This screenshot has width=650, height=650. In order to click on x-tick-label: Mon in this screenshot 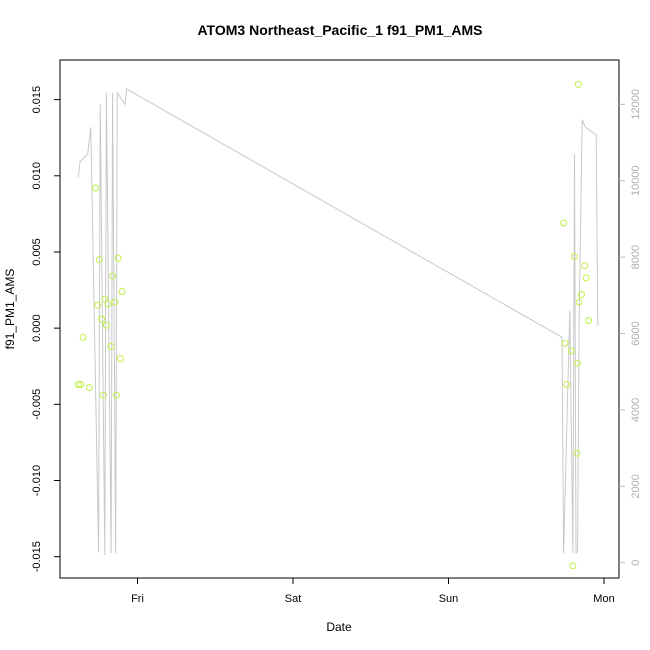, I will do `click(603, 599)`.